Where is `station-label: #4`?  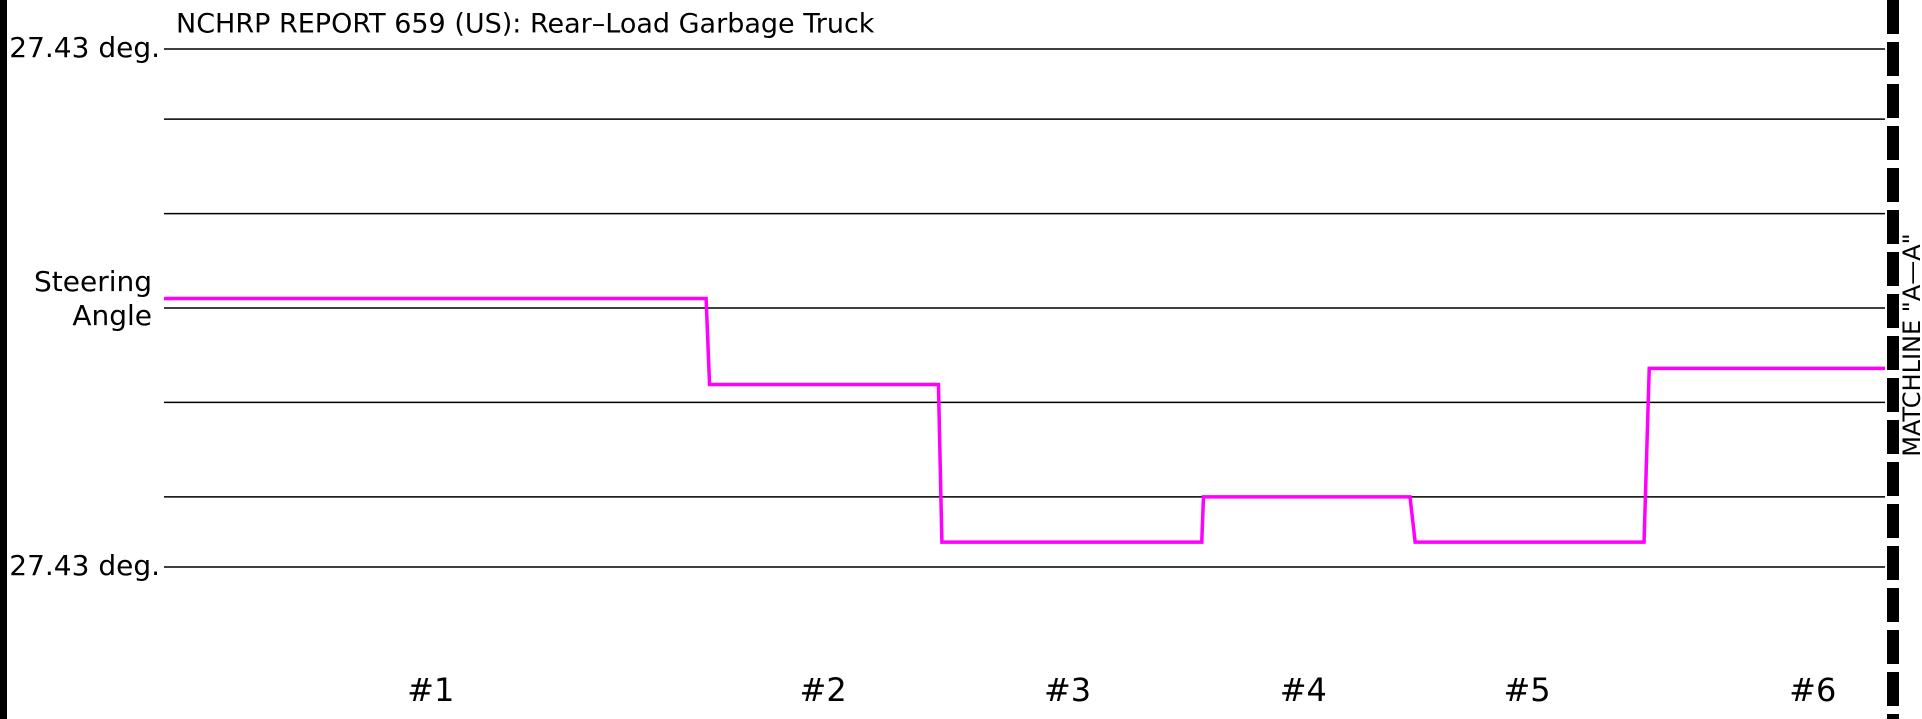 station-label: #4 is located at coordinates (1303, 690).